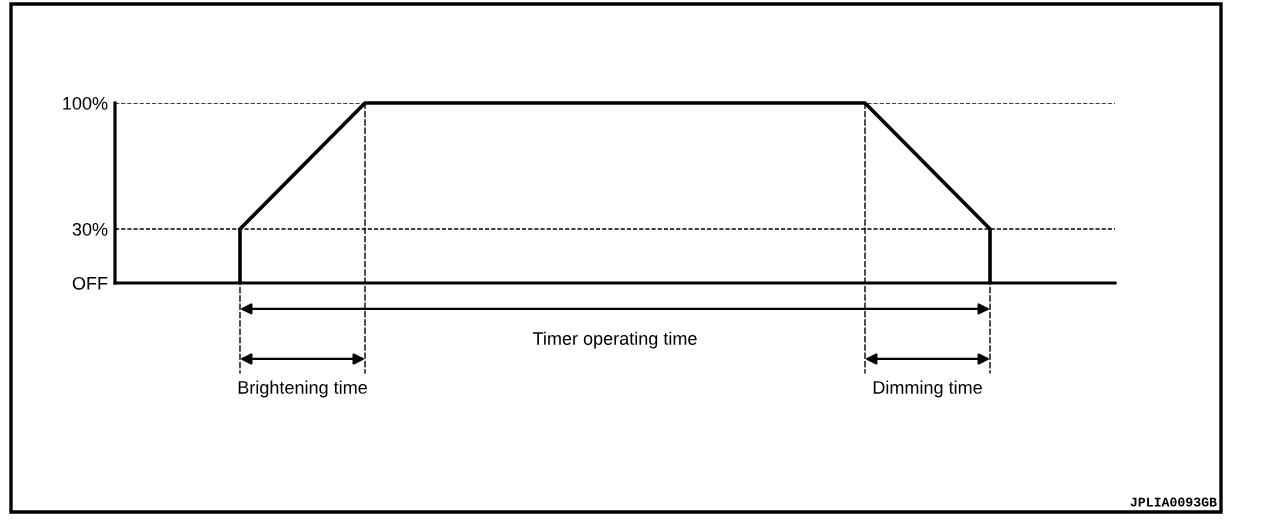 The width and height of the screenshot is (1264, 524). Describe the element at coordinates (85, 103) in the screenshot. I see `y-tick-label: 100%` at that location.